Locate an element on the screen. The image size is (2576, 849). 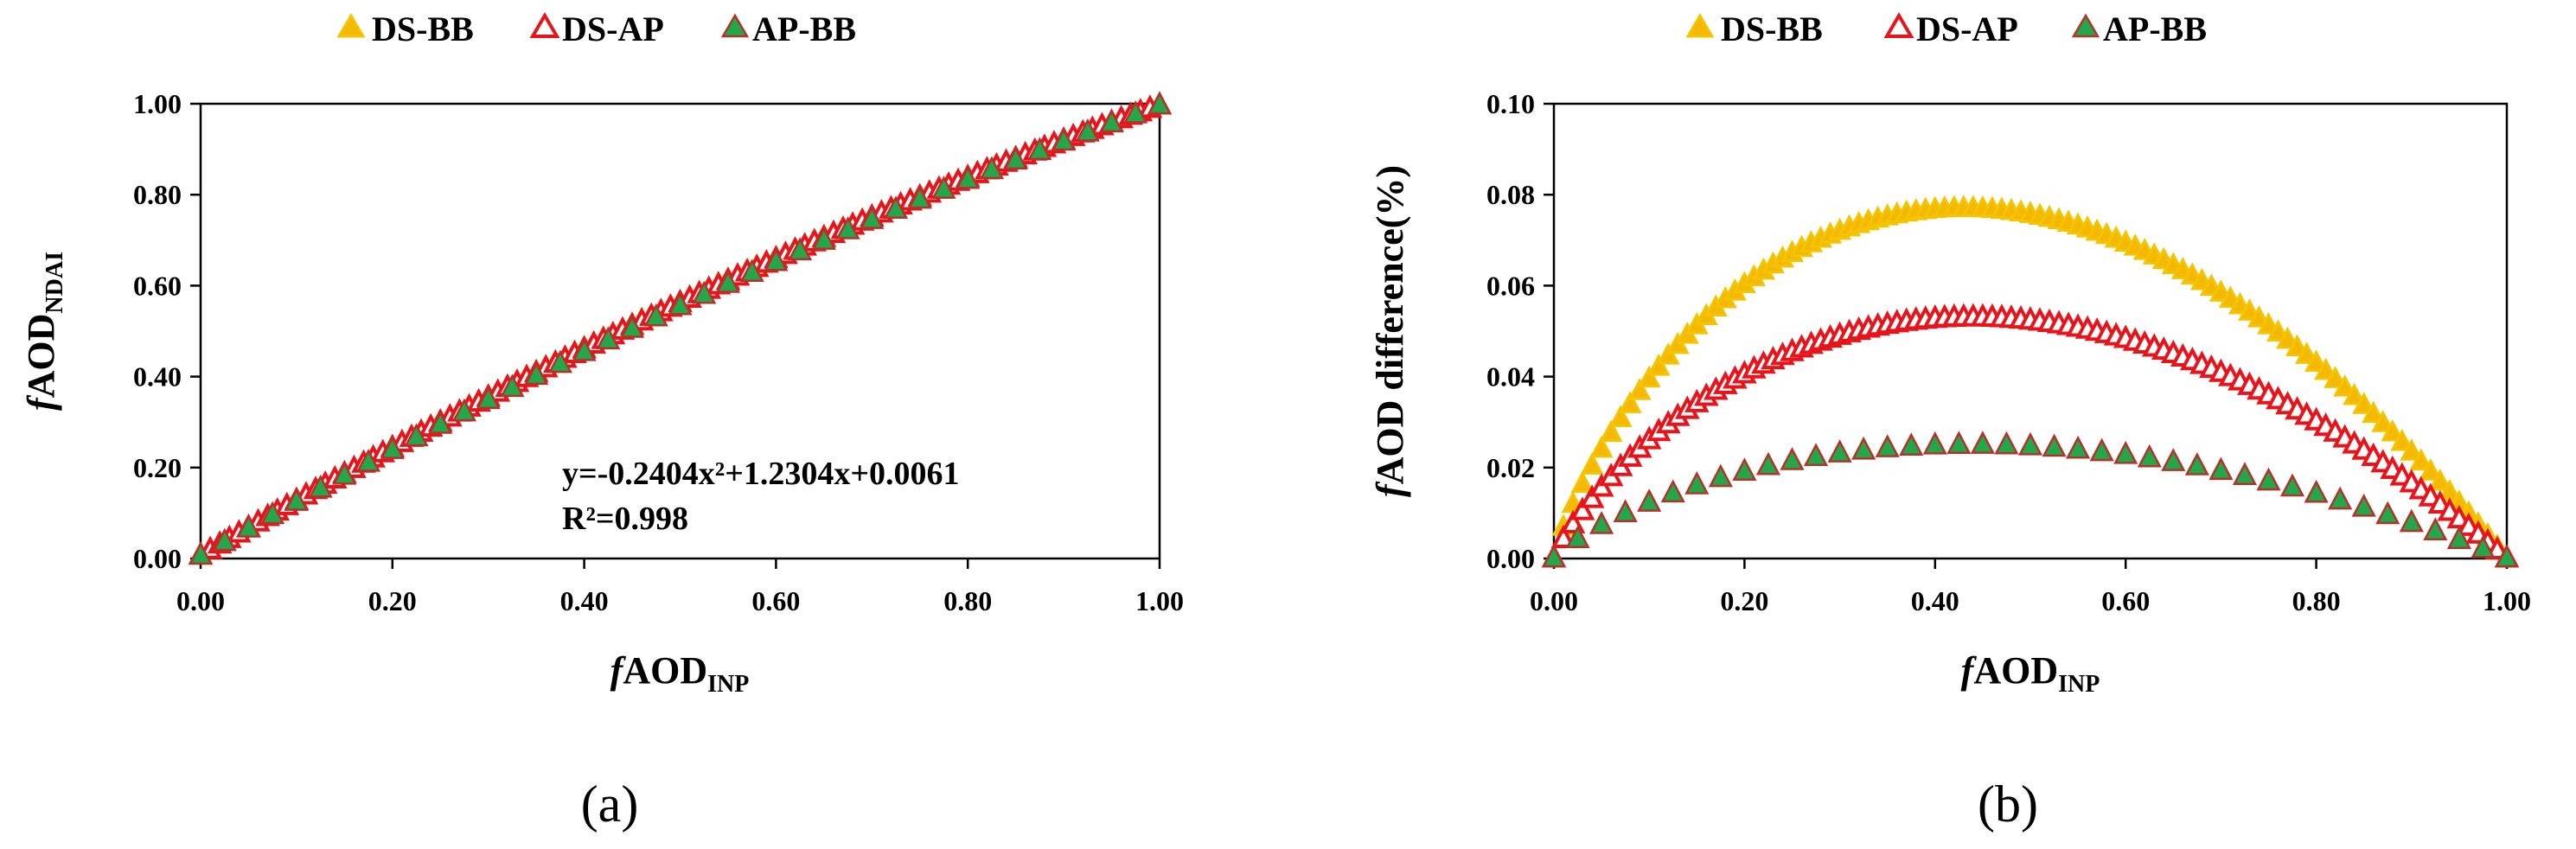
y-tick-label-a: 0.00 is located at coordinates (158, 558).